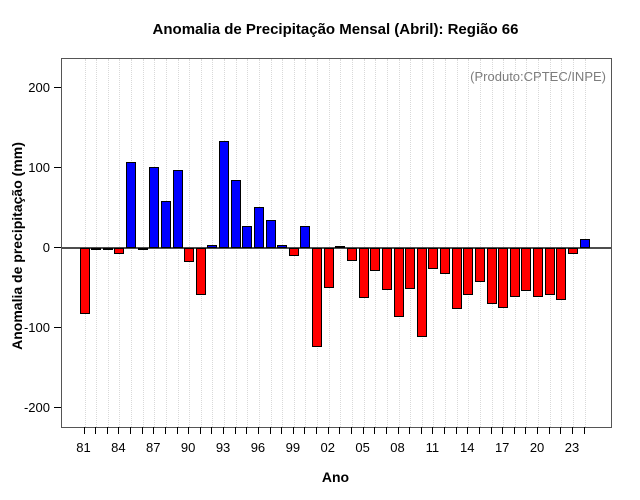  What do you see at coordinates (397, 447) in the screenshot?
I see `x-tick-label-08: 08` at bounding box center [397, 447].